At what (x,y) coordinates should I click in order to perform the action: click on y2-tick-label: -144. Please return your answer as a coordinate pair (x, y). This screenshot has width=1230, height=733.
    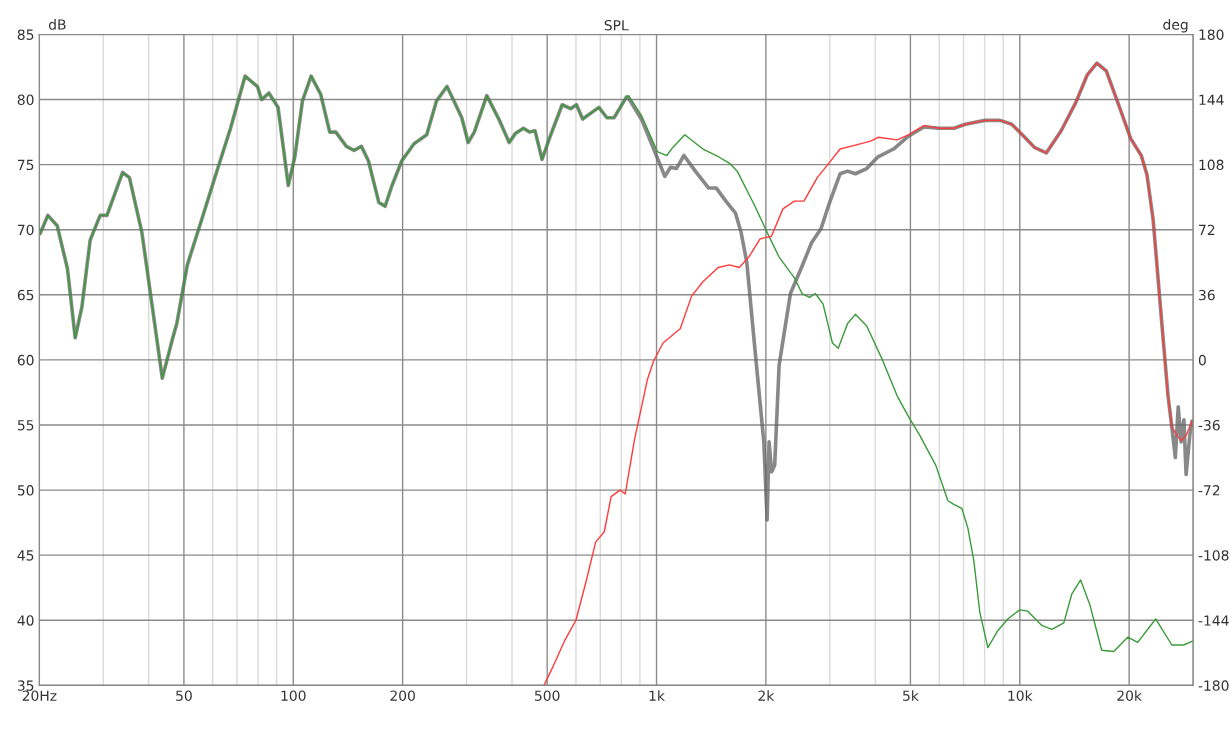
    Looking at the image, I should click on (1213, 620).